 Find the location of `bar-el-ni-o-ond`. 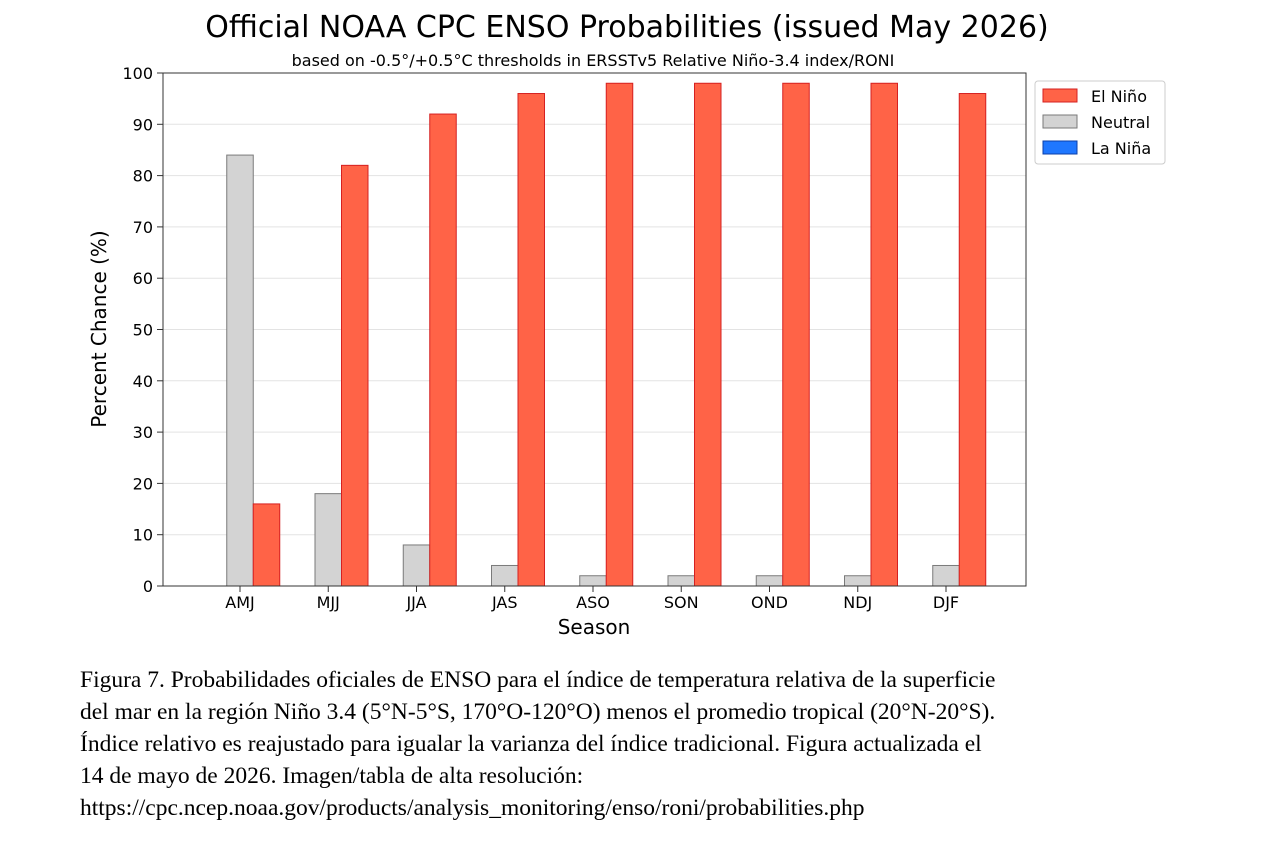

bar-el-ni-o-ond is located at coordinates (796, 334).